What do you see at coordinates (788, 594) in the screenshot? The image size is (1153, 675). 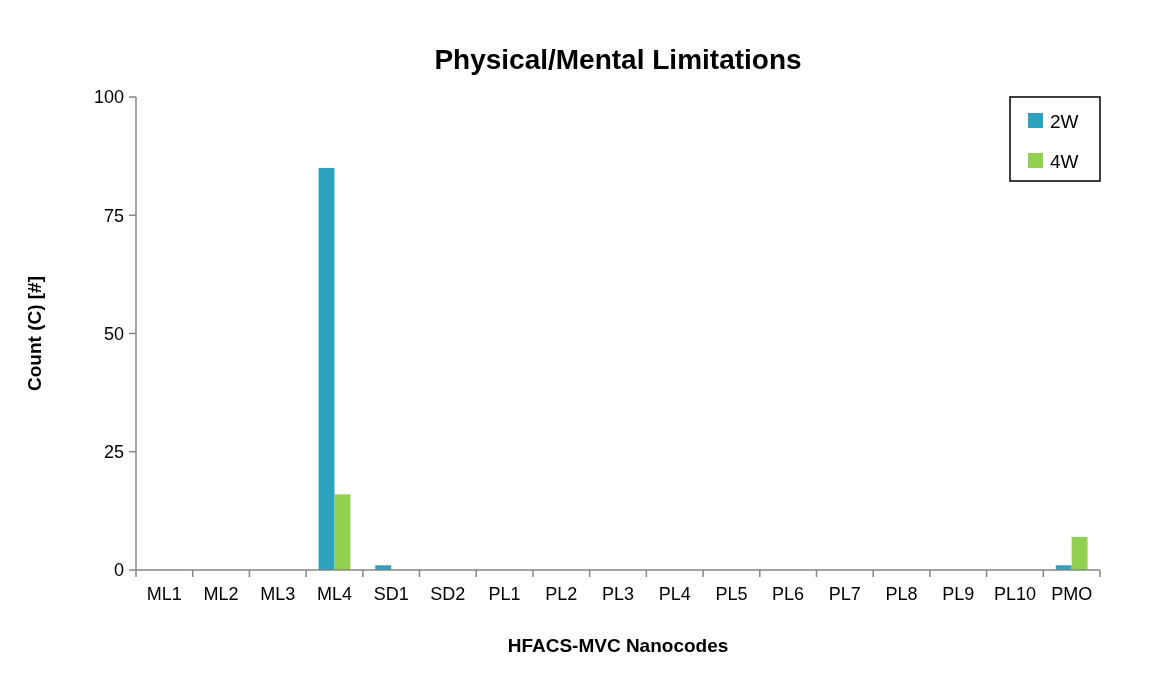 I see `x-tick-label: PL6` at bounding box center [788, 594].